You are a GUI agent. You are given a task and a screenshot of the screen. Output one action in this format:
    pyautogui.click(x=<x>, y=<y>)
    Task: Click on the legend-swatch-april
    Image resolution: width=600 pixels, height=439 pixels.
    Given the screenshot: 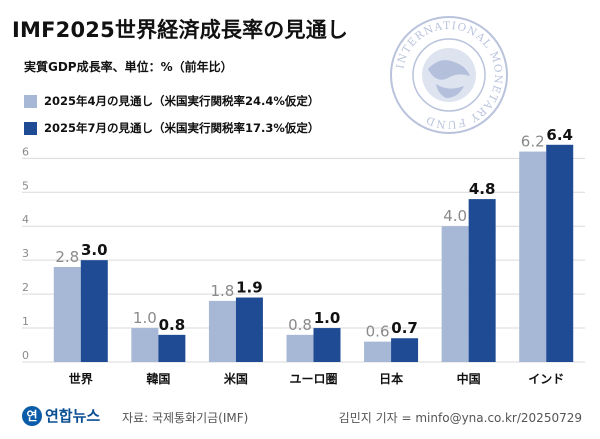 What is the action you would take?
    pyautogui.click(x=30, y=101)
    